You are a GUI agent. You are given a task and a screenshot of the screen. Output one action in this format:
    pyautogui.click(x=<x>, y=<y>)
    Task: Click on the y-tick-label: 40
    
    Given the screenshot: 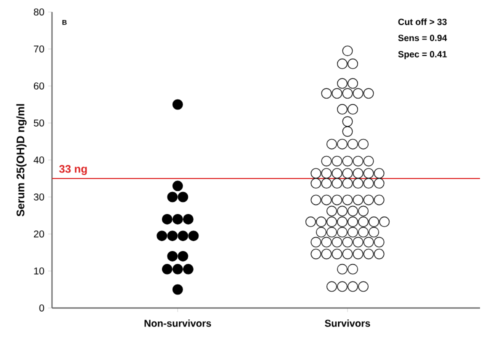 What is the action you would take?
    pyautogui.click(x=39, y=160)
    